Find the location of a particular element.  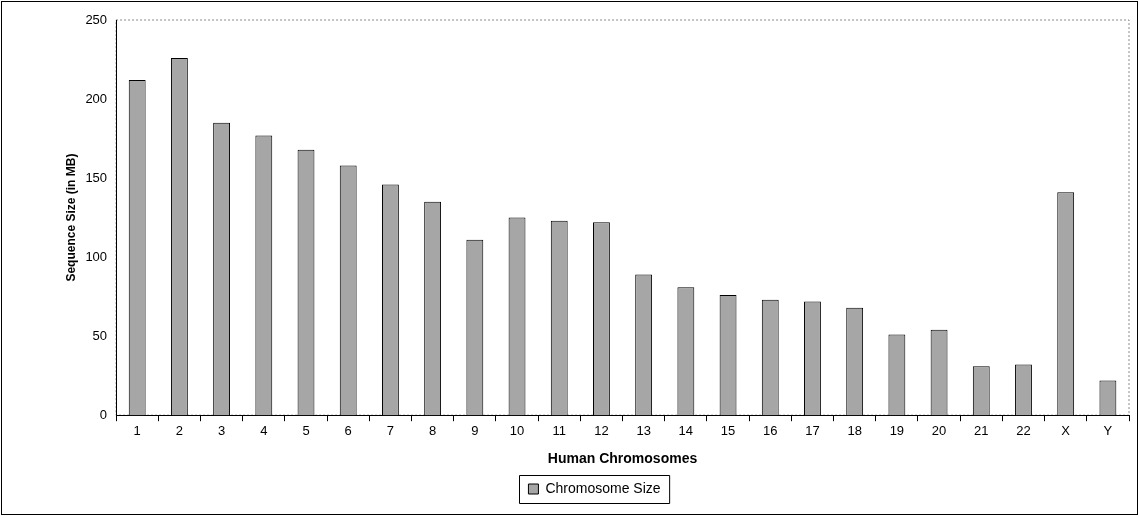

x-tick-label: 7 is located at coordinates (390, 431).